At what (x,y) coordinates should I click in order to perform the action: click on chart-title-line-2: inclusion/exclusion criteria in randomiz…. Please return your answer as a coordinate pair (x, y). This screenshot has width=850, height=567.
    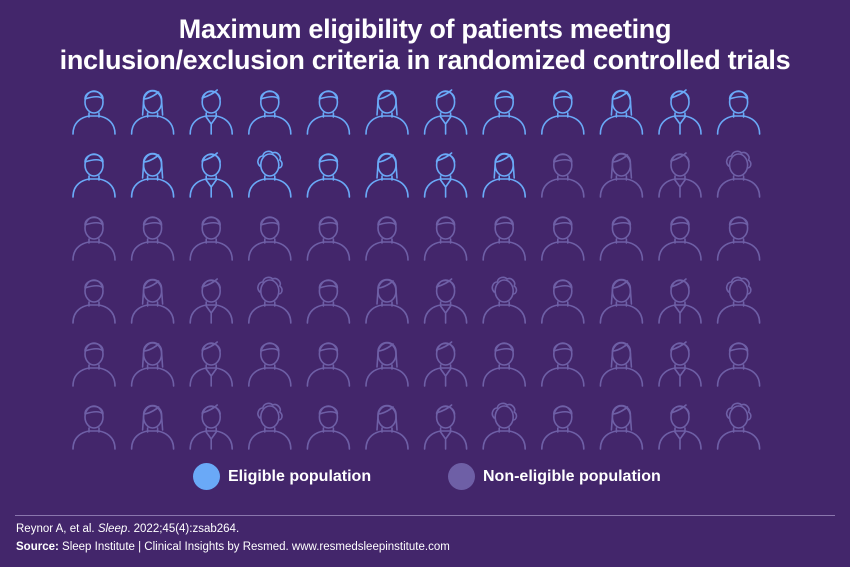
    Looking at the image, I should click on (425, 60).